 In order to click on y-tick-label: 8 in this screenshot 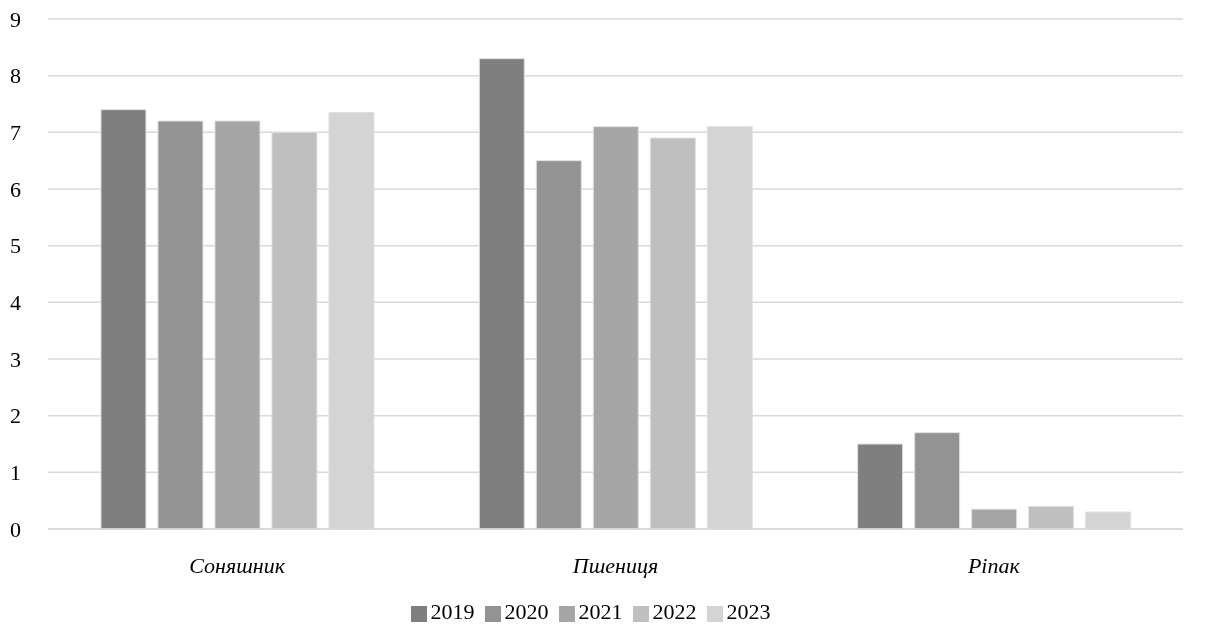, I will do `click(15, 76)`.